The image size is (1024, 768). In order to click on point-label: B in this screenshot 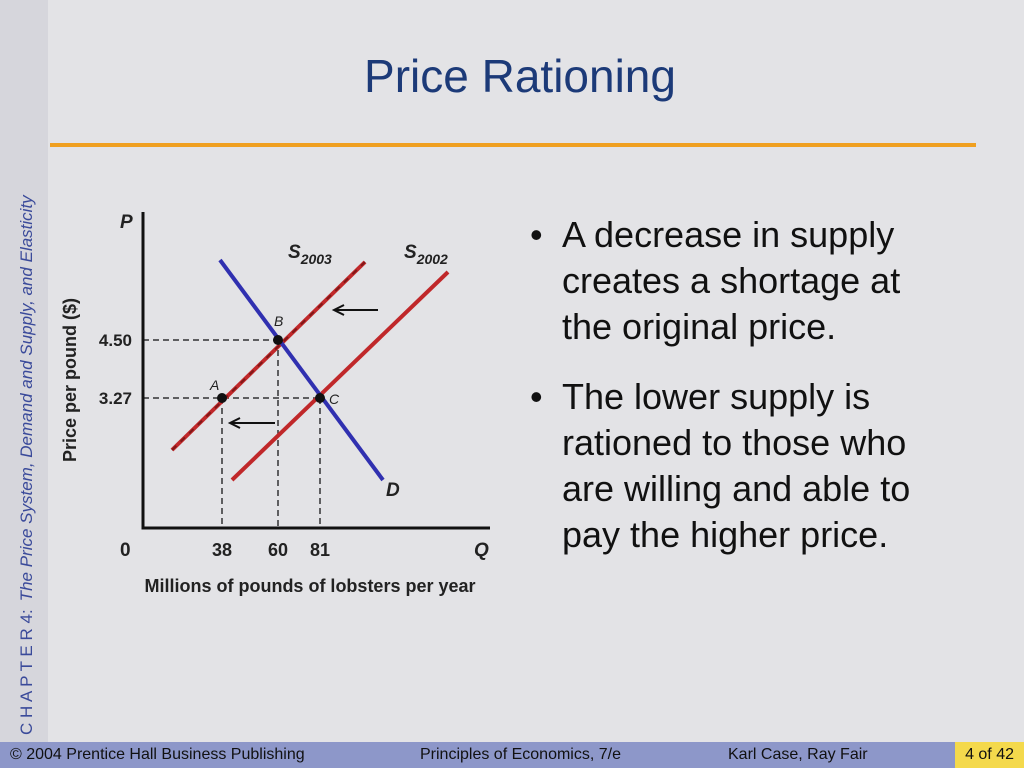, I will do `click(278, 321)`.